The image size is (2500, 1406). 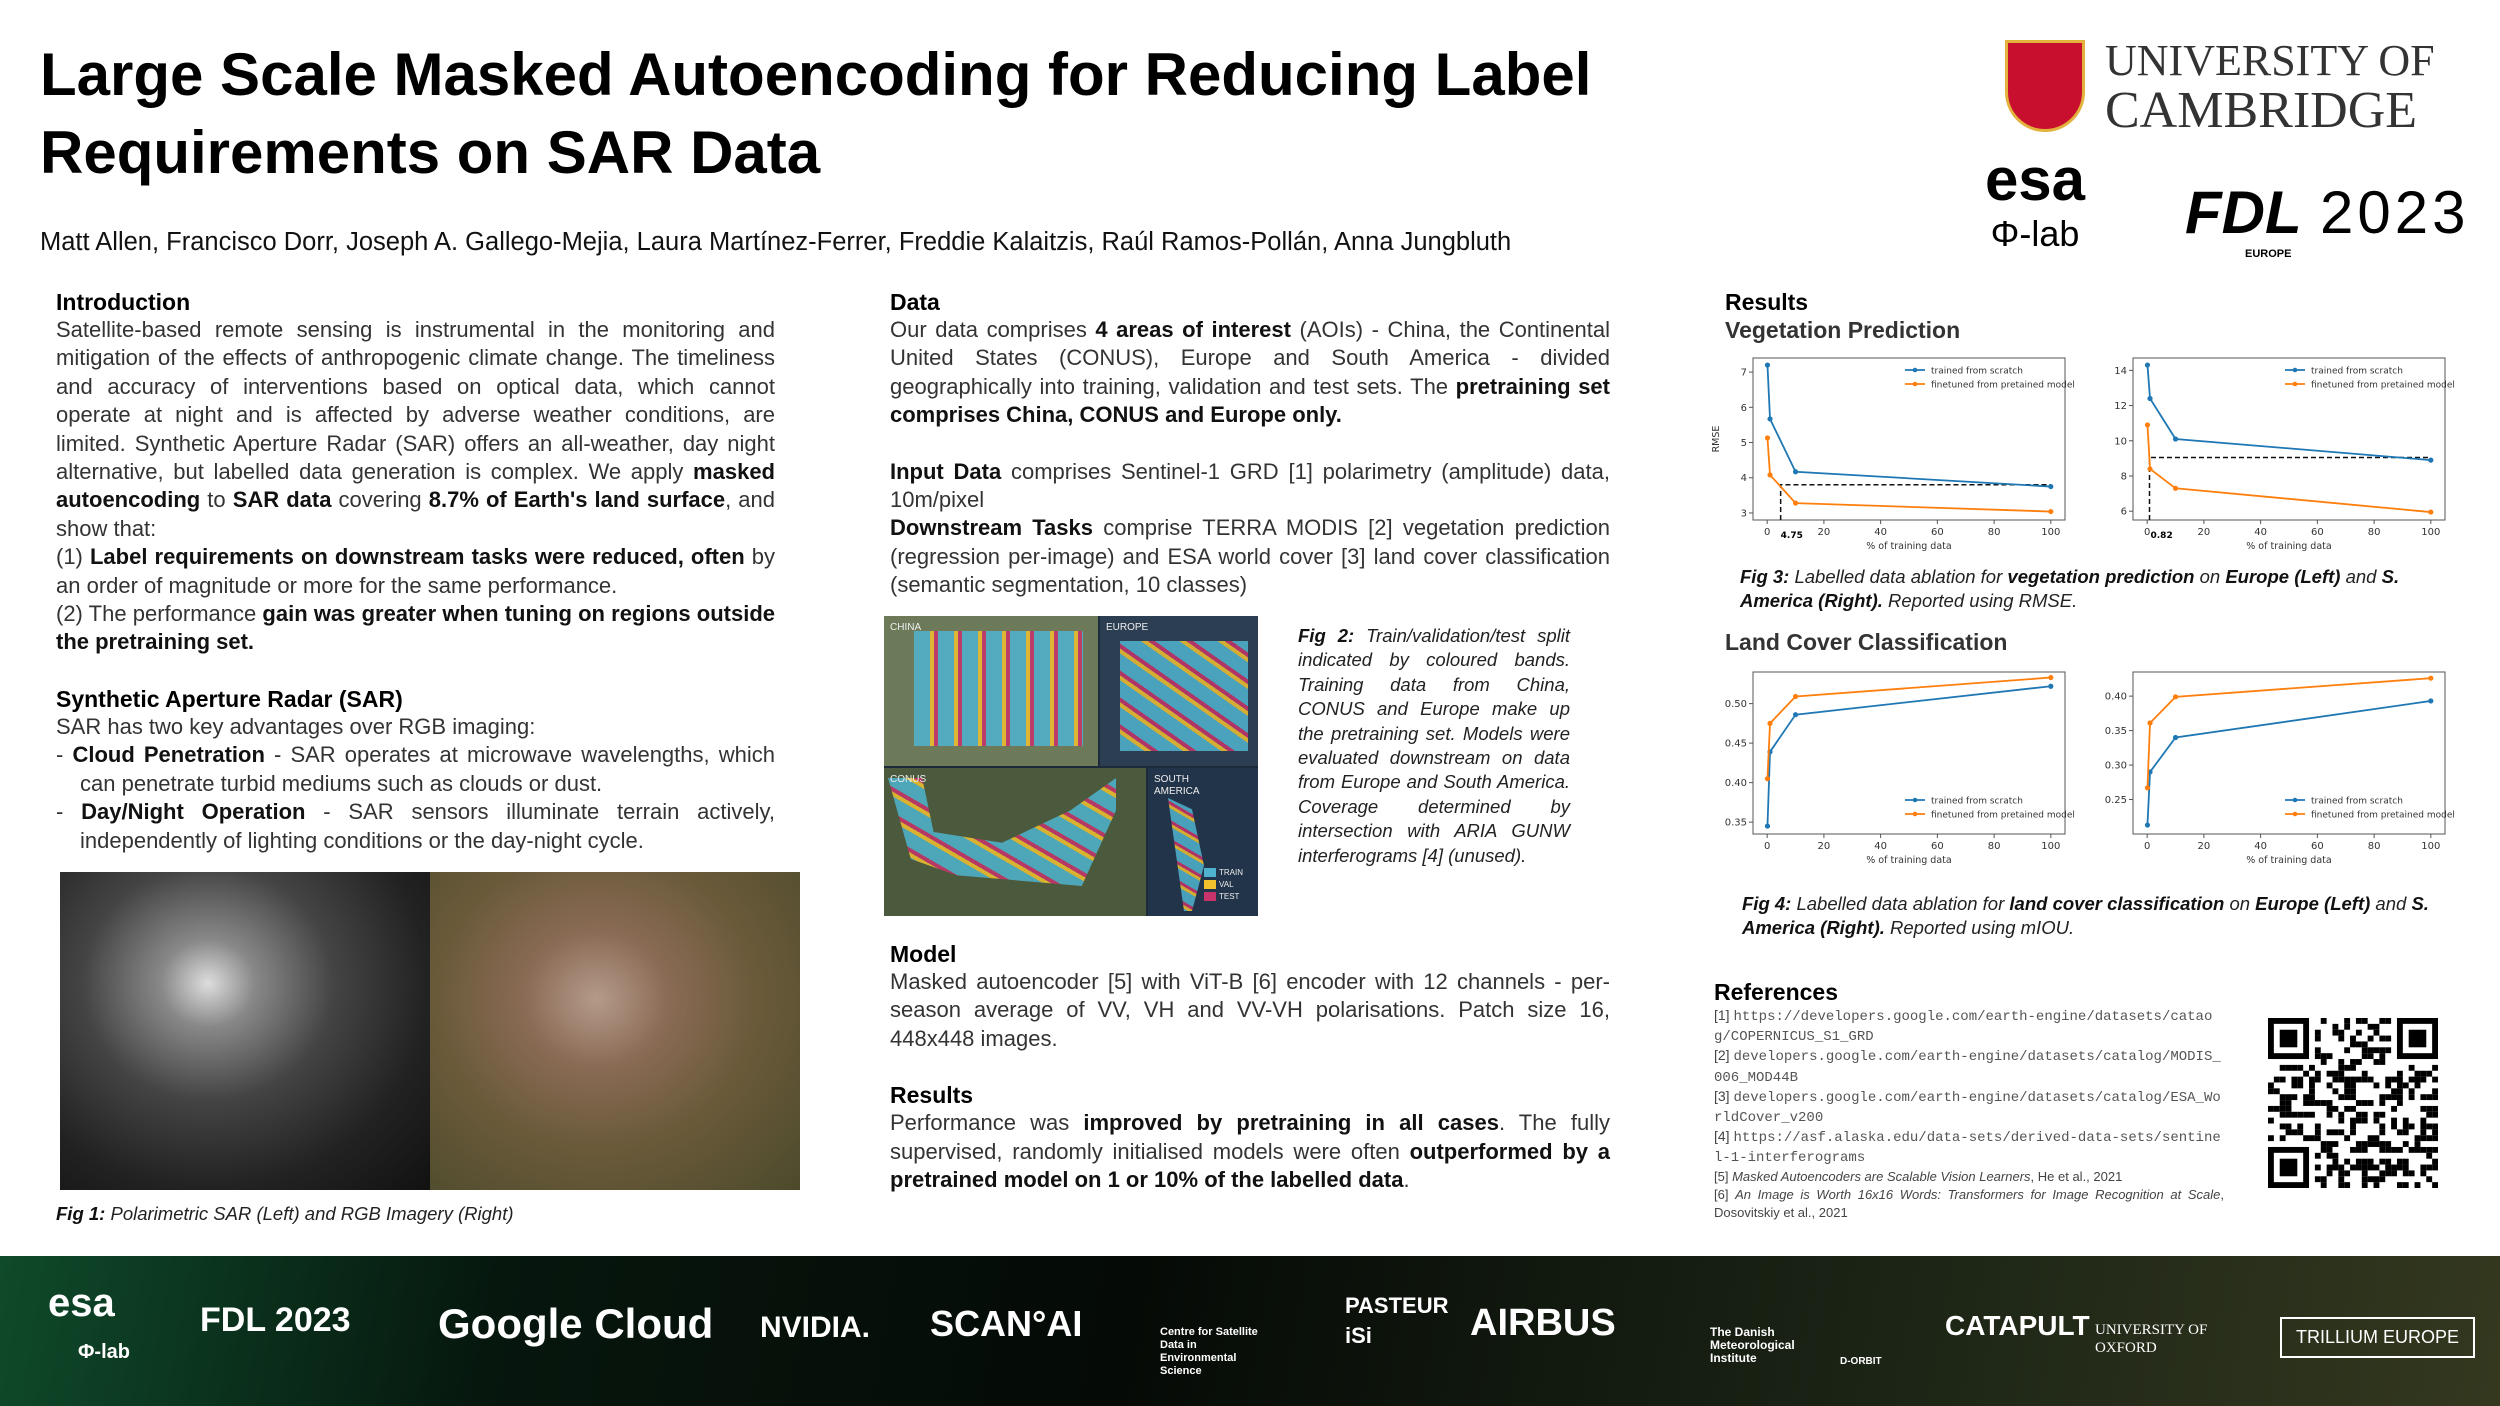 What do you see at coordinates (2283, 576) in the screenshot?
I see `bold-text: Europe (Left)` at bounding box center [2283, 576].